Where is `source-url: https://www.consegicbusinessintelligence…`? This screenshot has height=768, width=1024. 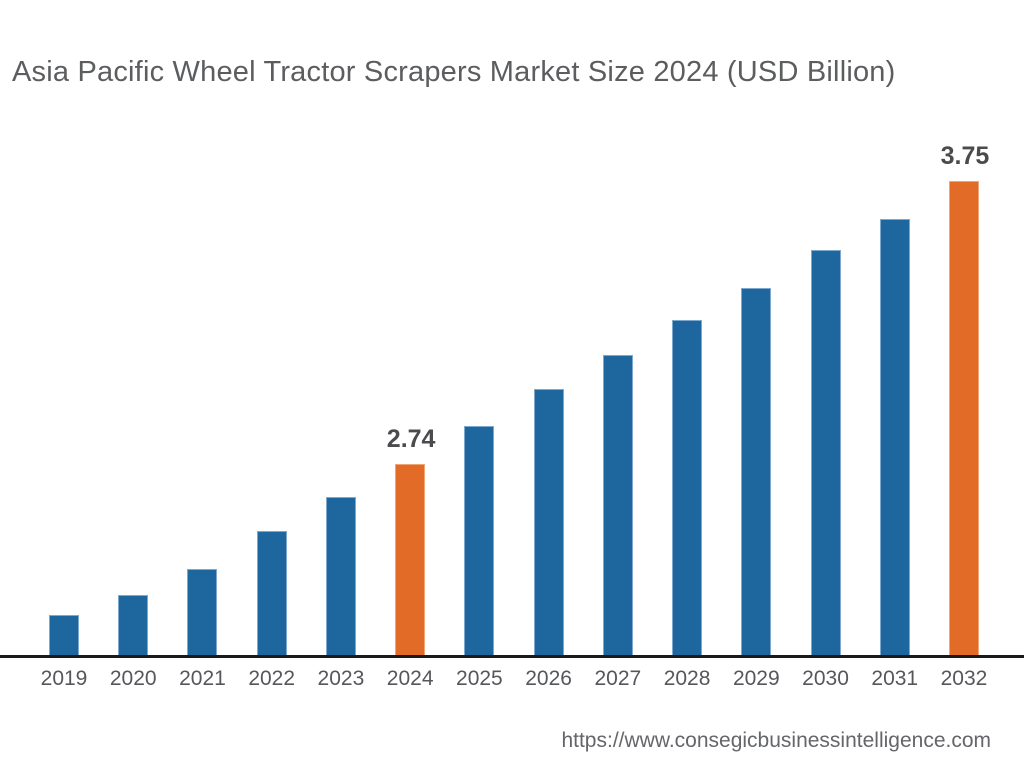
source-url: https://www.consegicbusinessintelligence… is located at coordinates (776, 740).